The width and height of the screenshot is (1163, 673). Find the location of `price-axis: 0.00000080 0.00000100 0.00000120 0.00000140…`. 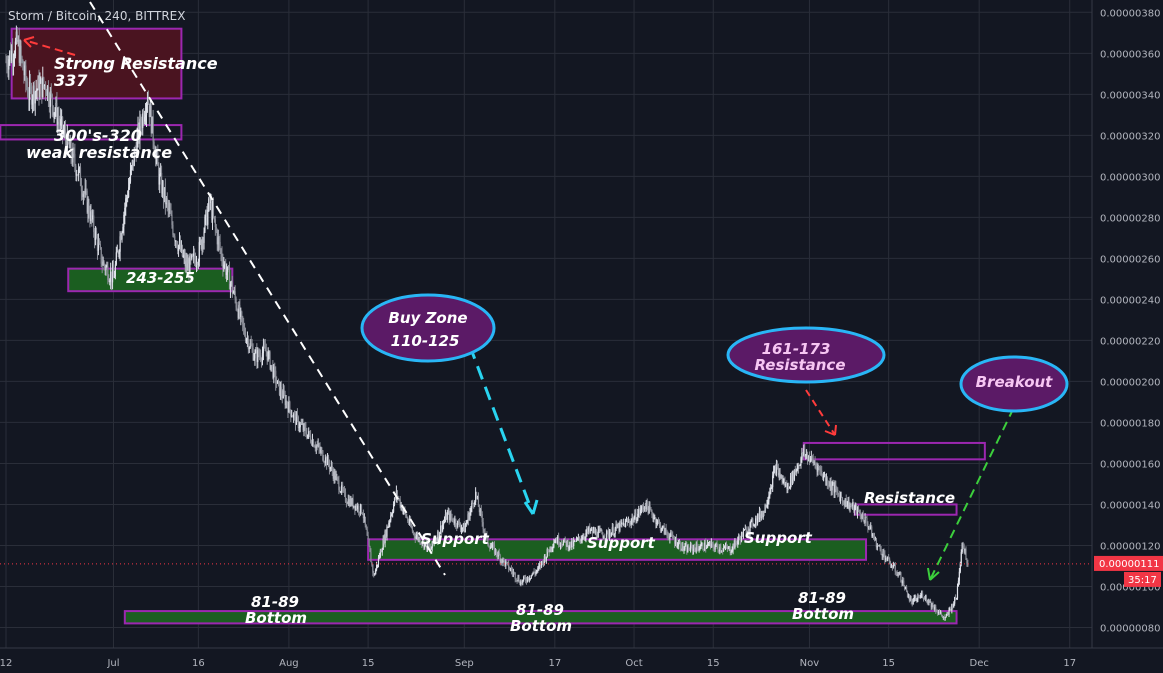

price-axis: 0.00000080 0.00000100 0.00000120 0.00000140… is located at coordinates (1125, 324).